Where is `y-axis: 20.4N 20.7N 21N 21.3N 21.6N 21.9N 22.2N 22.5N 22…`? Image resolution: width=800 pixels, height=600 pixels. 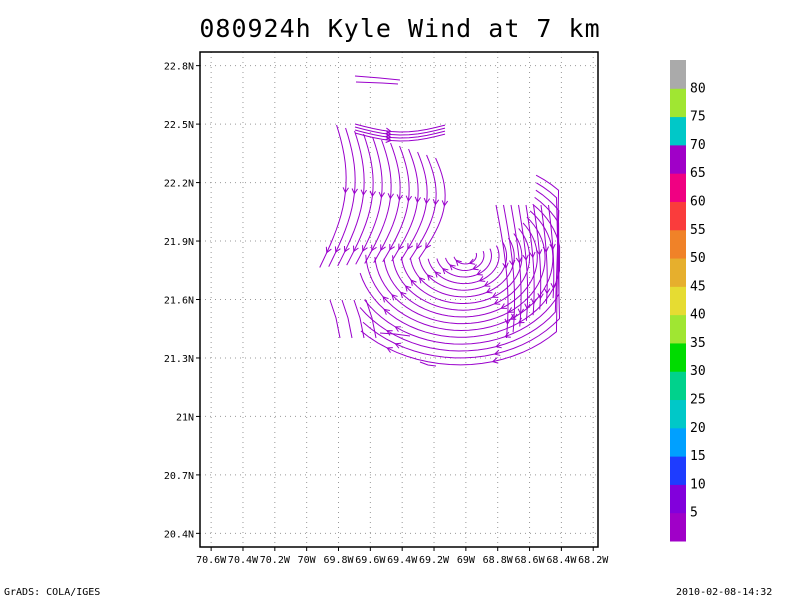
y-axis: 20.4N 20.7N 21N 21.3N 21.6N 21.9N 22.2N 22.5N 22… is located at coordinates (182, 301).